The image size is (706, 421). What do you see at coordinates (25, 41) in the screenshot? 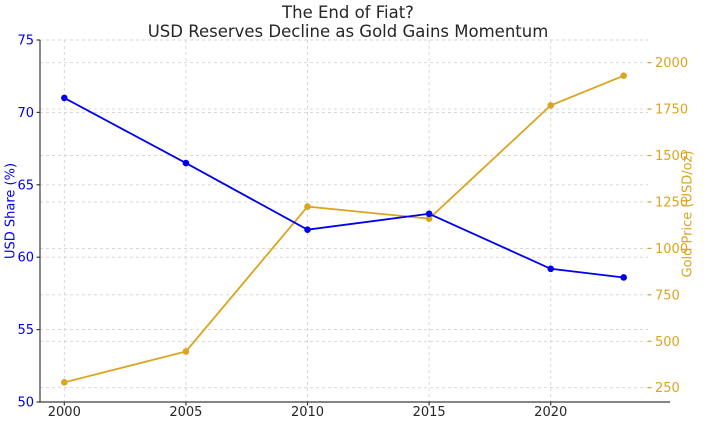
I see `y-tick-label-left: 75` at bounding box center [25, 41].